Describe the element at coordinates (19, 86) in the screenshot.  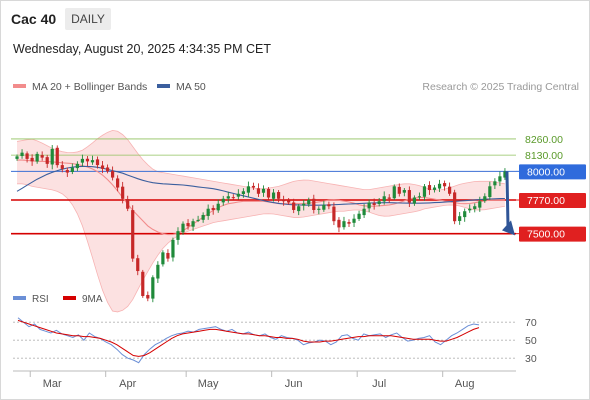
I see `ma20-swatch` at that location.